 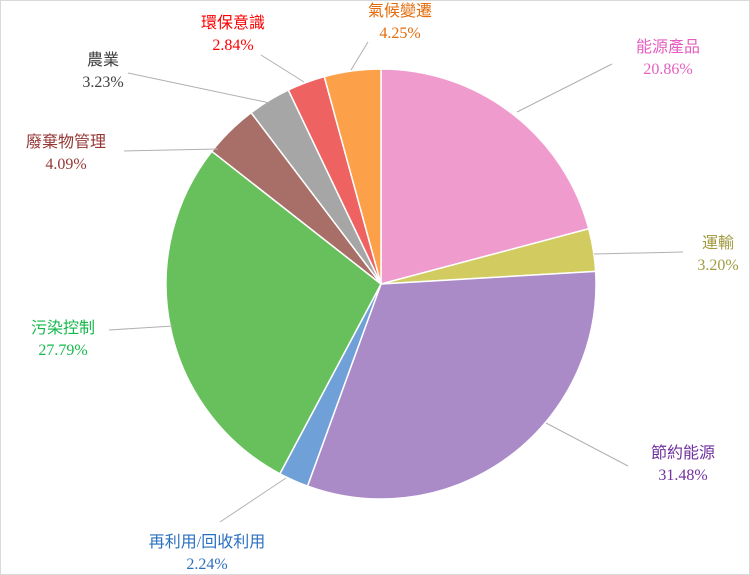 I want to click on slice-label-2: 運輸, so click(x=718, y=243).